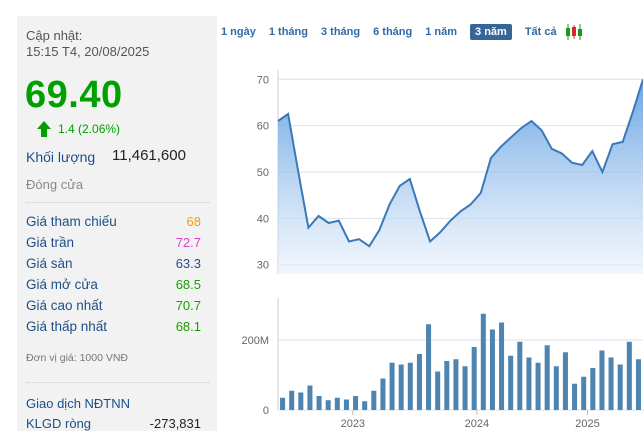  I want to click on stat-value: 72.7, so click(188, 242).